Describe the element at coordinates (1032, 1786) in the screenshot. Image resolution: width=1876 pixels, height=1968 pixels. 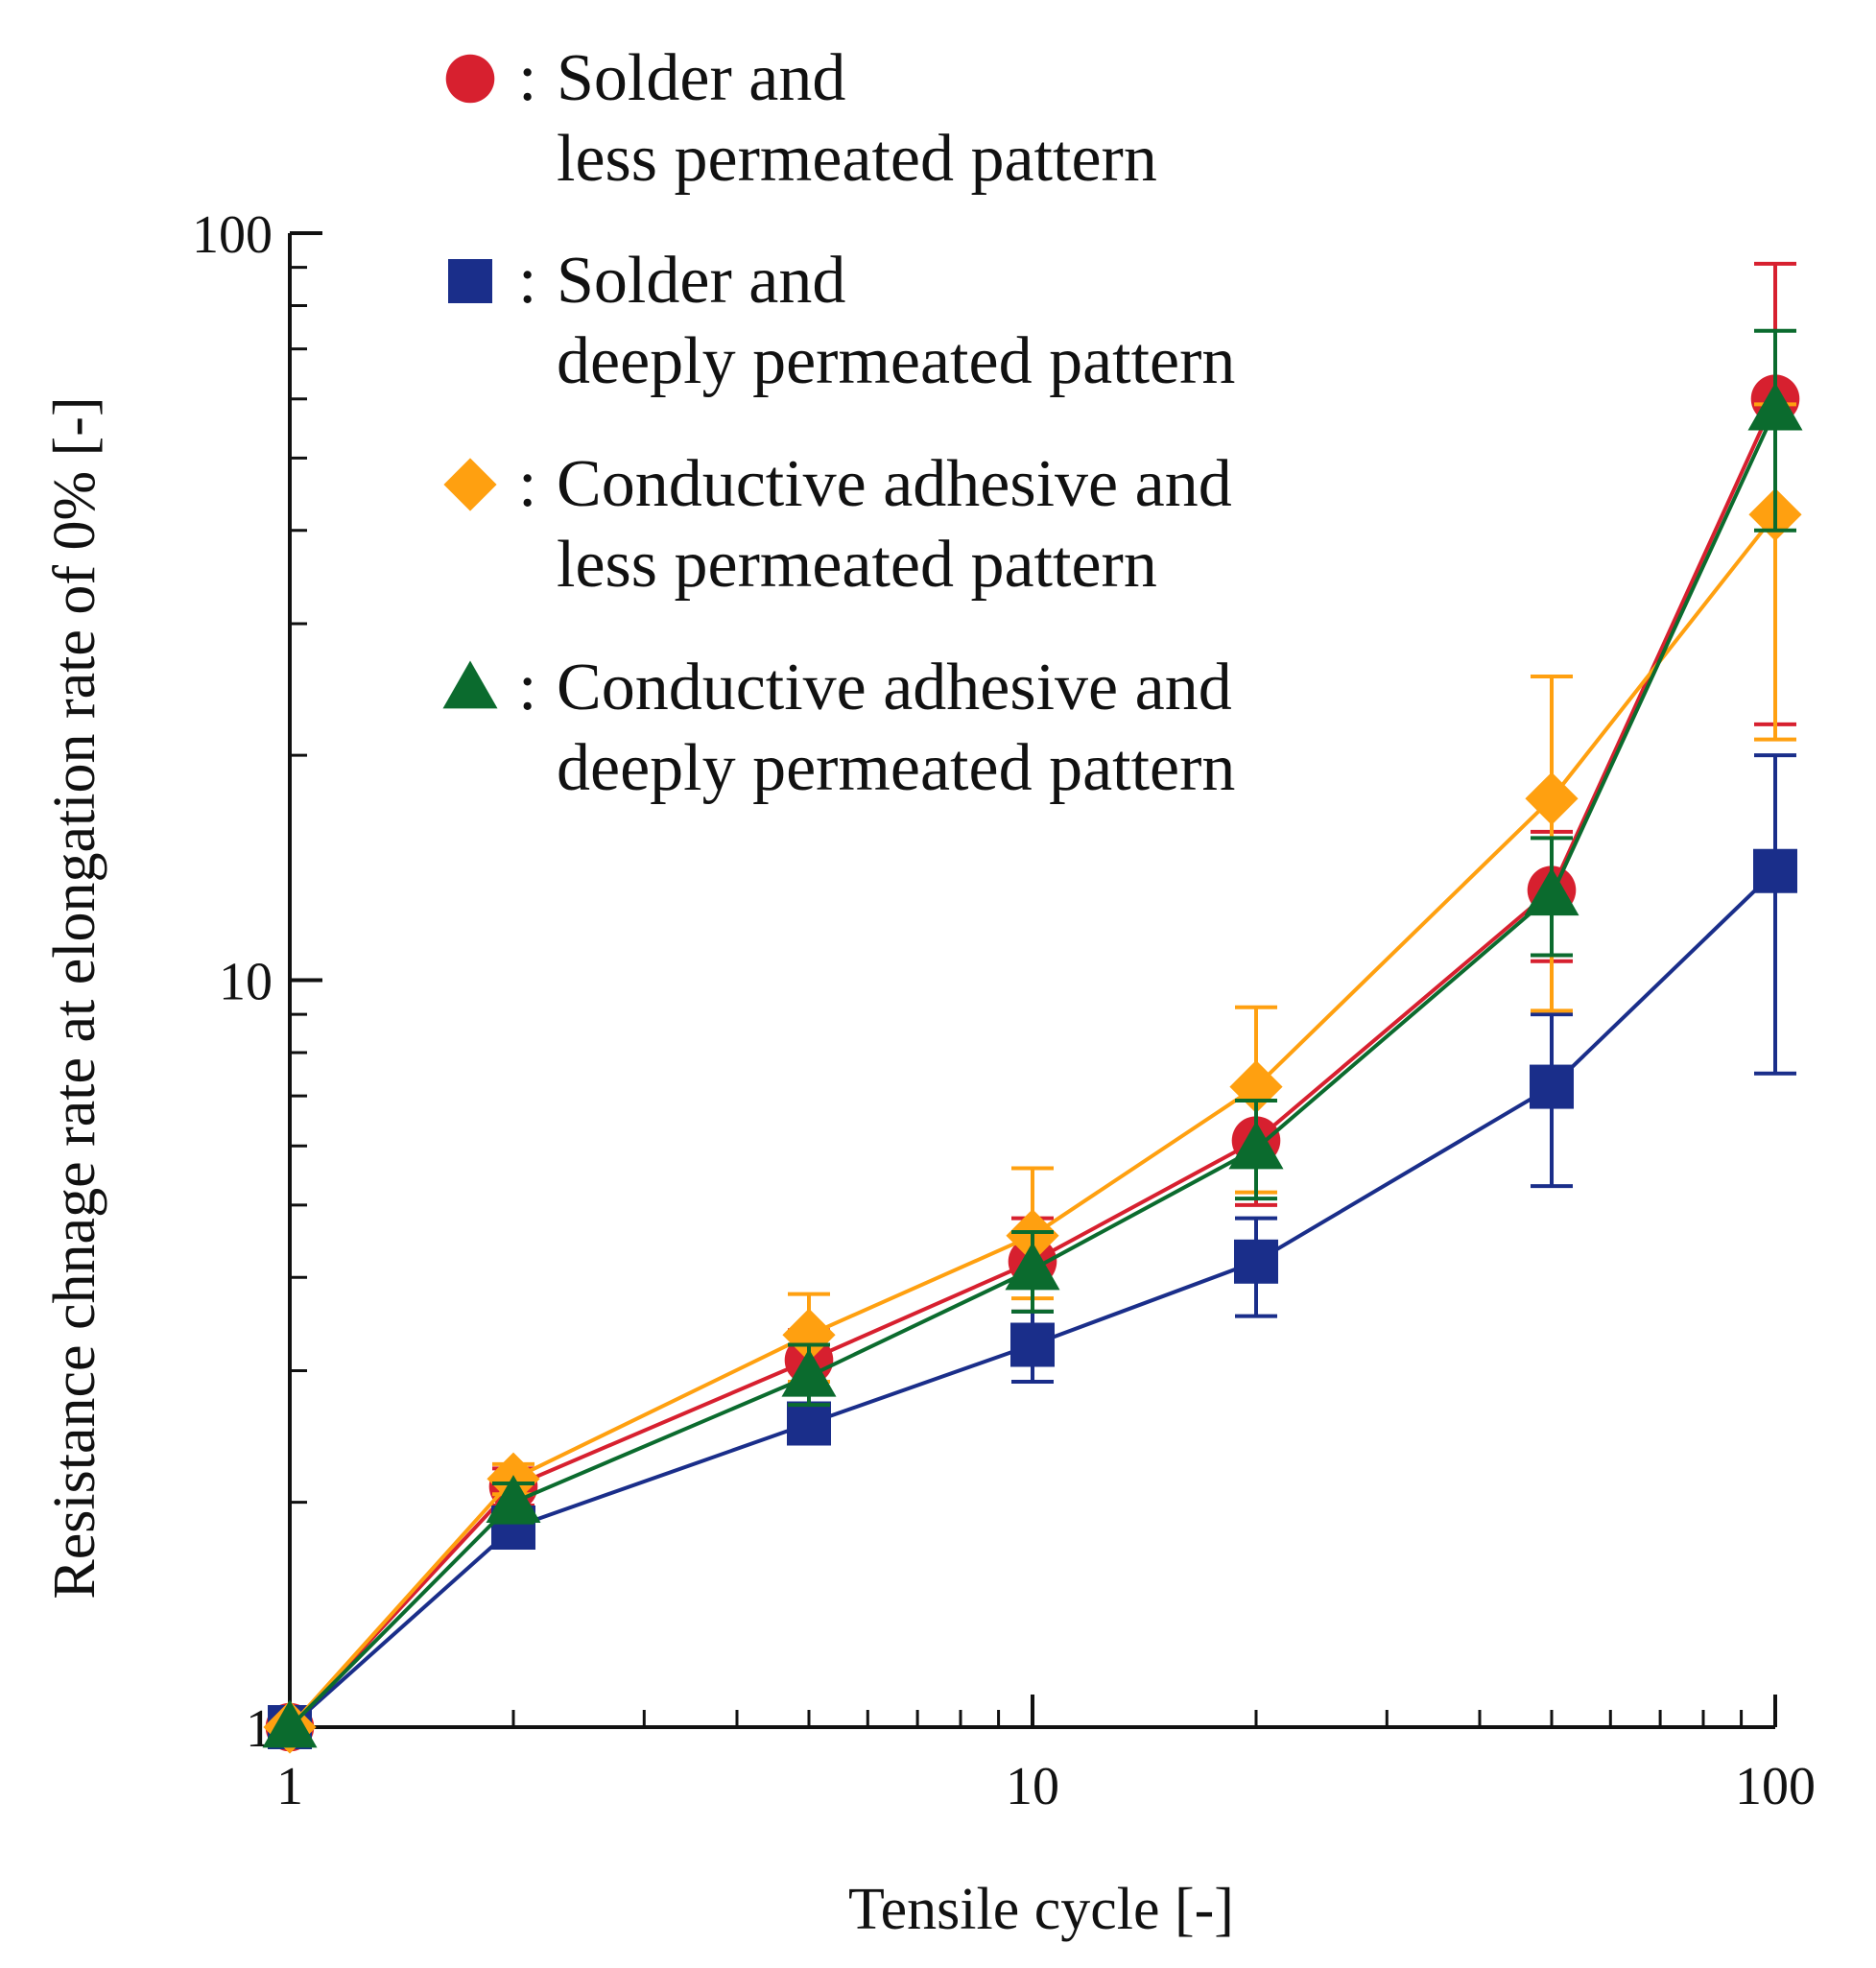
I see `x-tick-label: 10` at that location.